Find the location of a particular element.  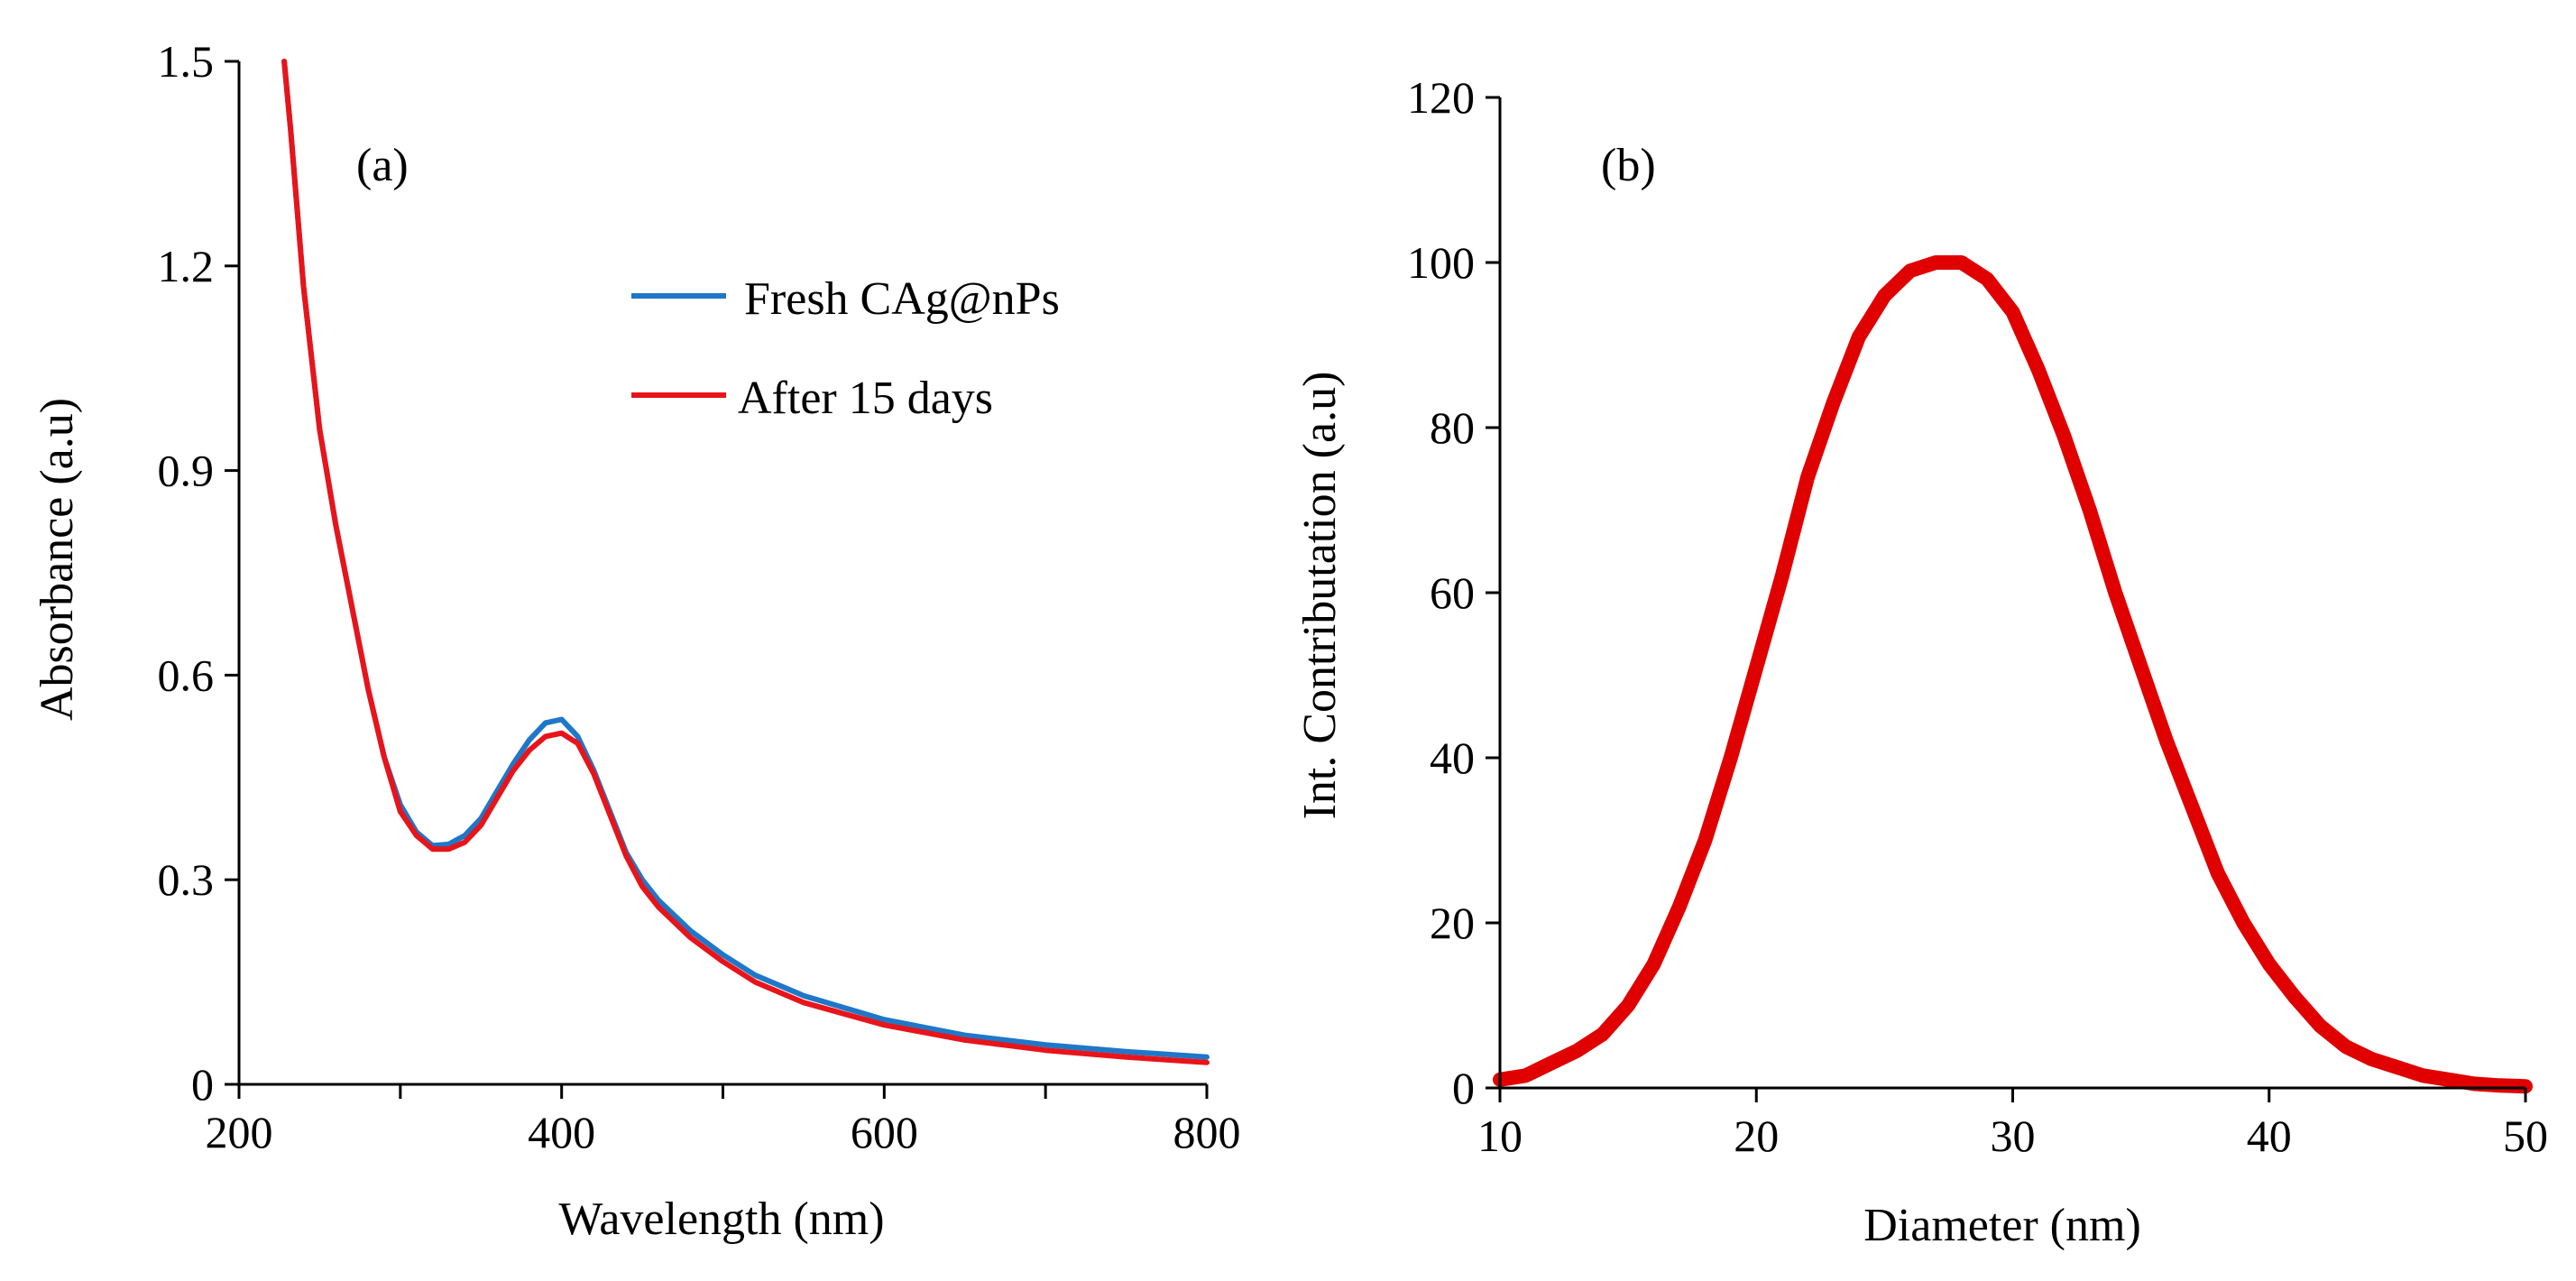

absorbance-x-tick-label: 600 is located at coordinates (884, 1132).